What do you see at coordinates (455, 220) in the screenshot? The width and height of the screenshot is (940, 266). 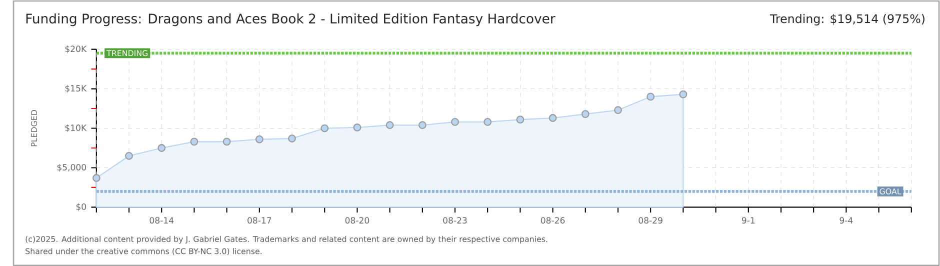 I see `x-tick-label: 08-23` at bounding box center [455, 220].